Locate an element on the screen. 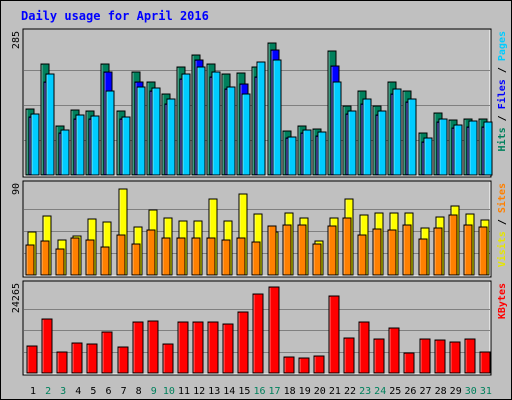 Image resolution: width=512 pixels, height=400 pixels. day-label: 19 is located at coordinates (305, 391).